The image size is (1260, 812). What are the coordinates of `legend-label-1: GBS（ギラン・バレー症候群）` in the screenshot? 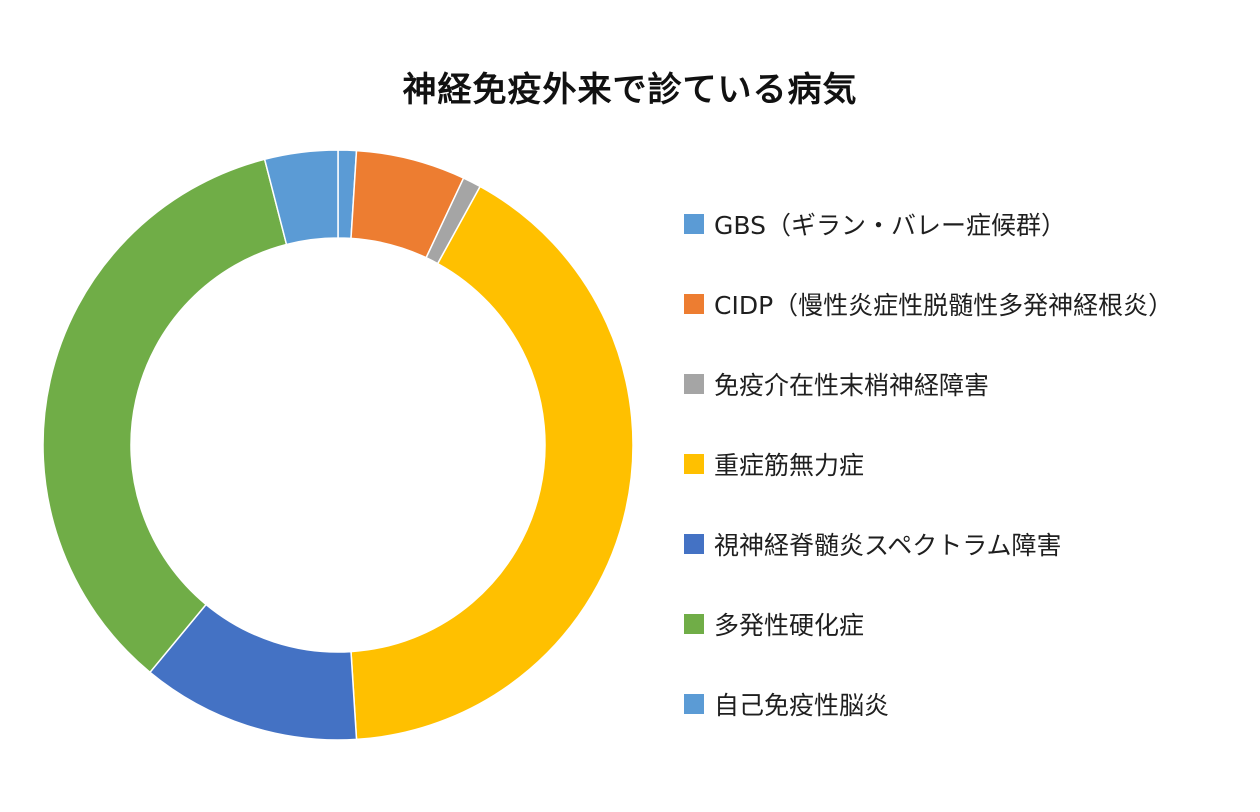 It's located at (890, 225).